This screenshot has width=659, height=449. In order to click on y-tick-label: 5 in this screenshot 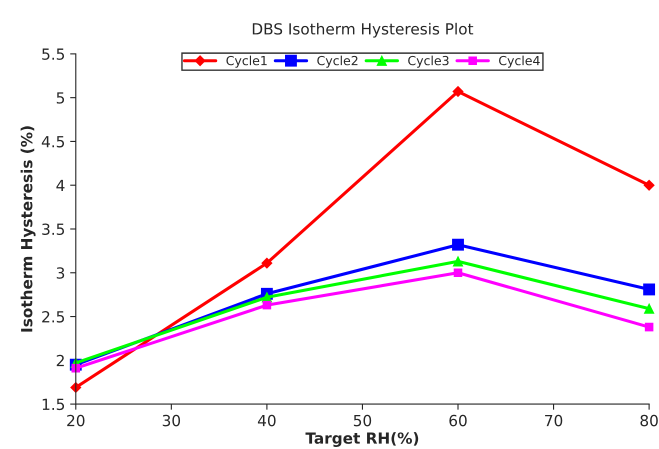, I will do `click(60, 98)`.